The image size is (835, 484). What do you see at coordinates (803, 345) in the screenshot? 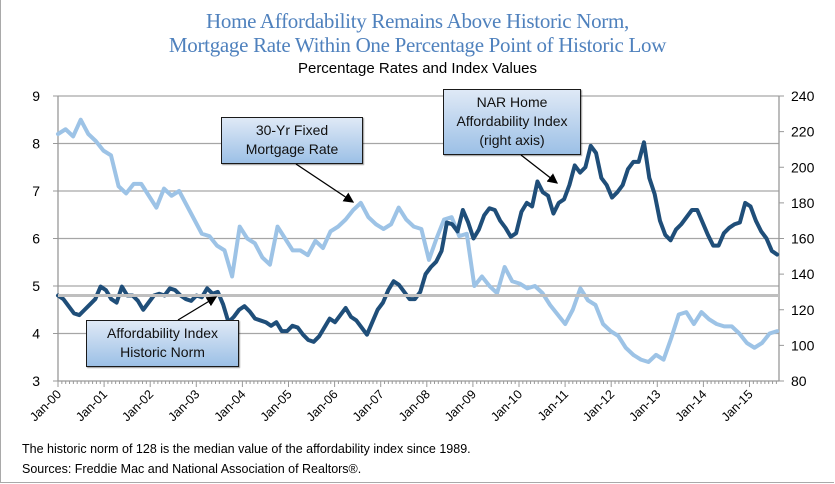
I see `right-axis-tick-label: 100` at bounding box center [803, 345].